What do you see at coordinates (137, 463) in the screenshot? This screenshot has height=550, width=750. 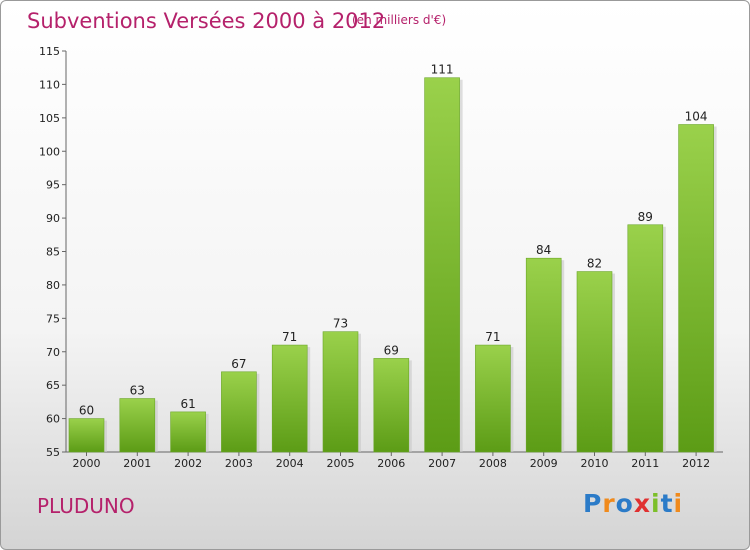 I see `x-tick-label: 2001` at bounding box center [137, 463].